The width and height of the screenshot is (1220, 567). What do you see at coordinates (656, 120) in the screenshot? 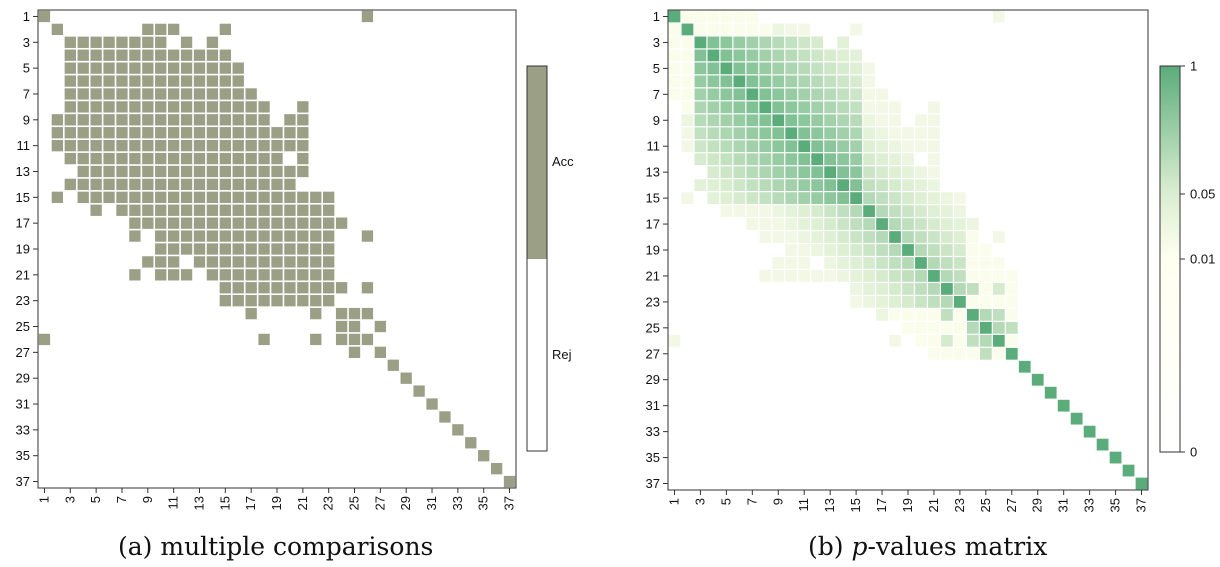
I see `panel-b-ytick-label: 9` at bounding box center [656, 120].